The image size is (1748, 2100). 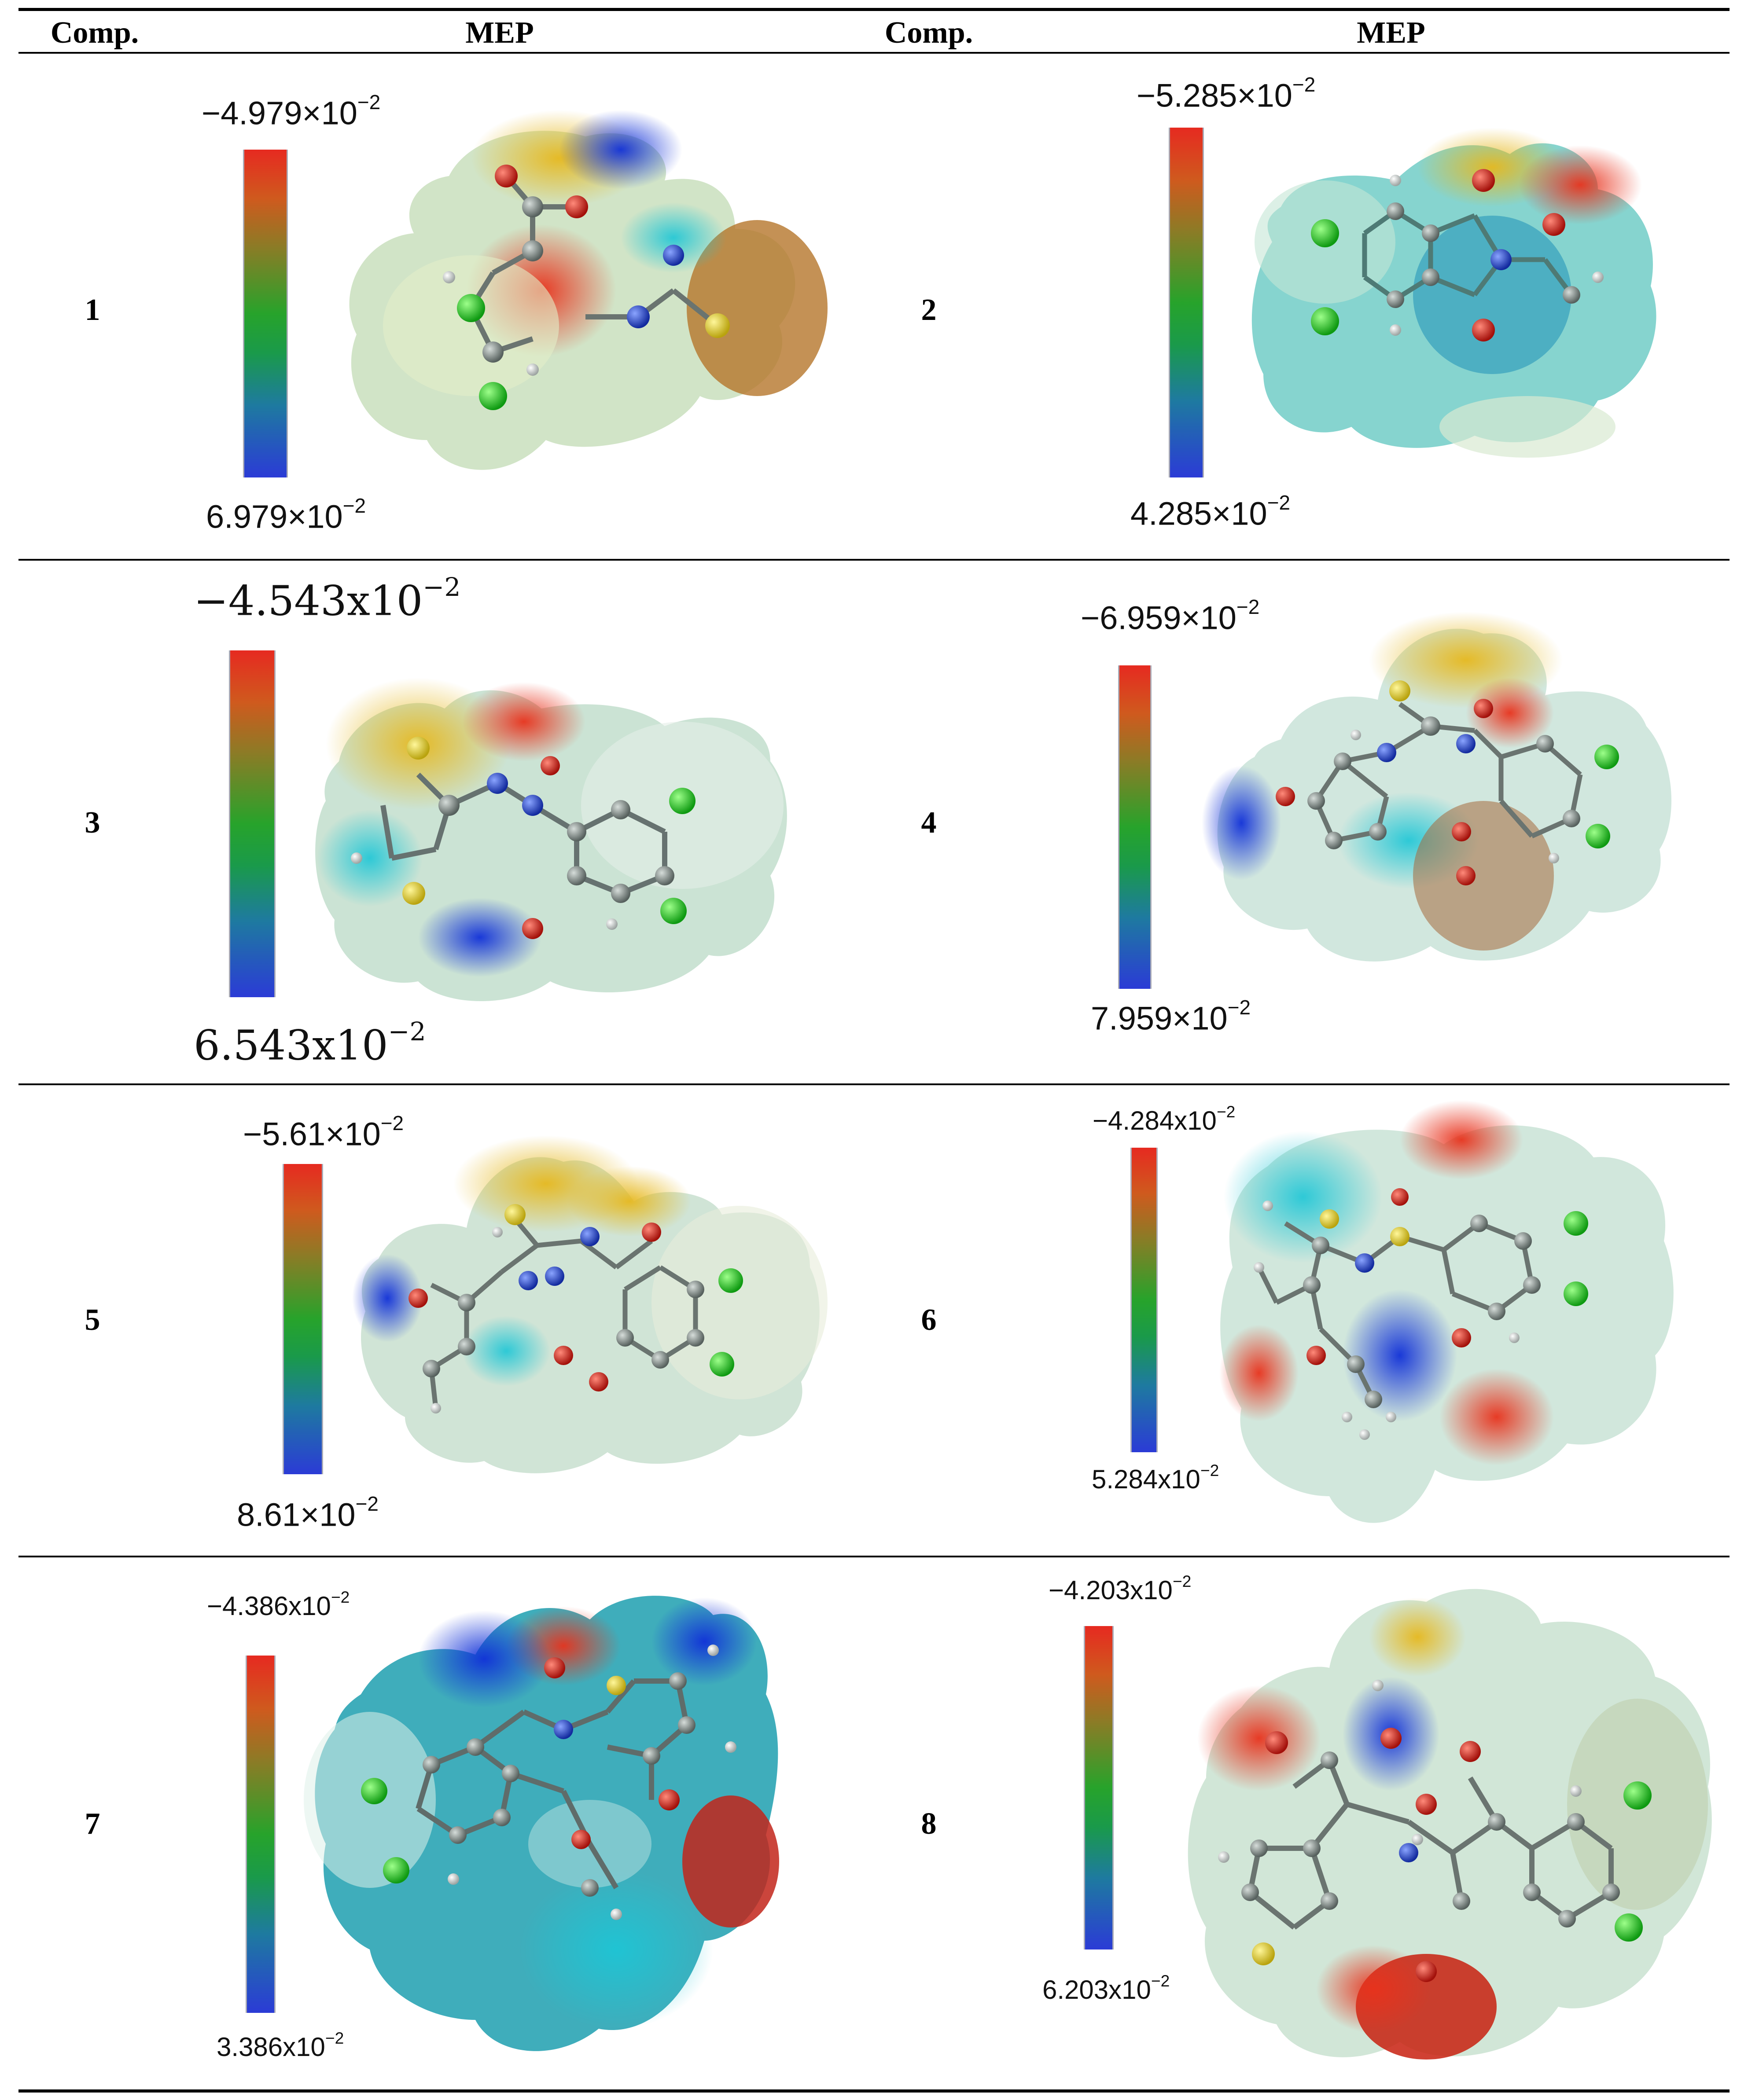 I want to click on compound-id: 4, so click(x=929, y=823).